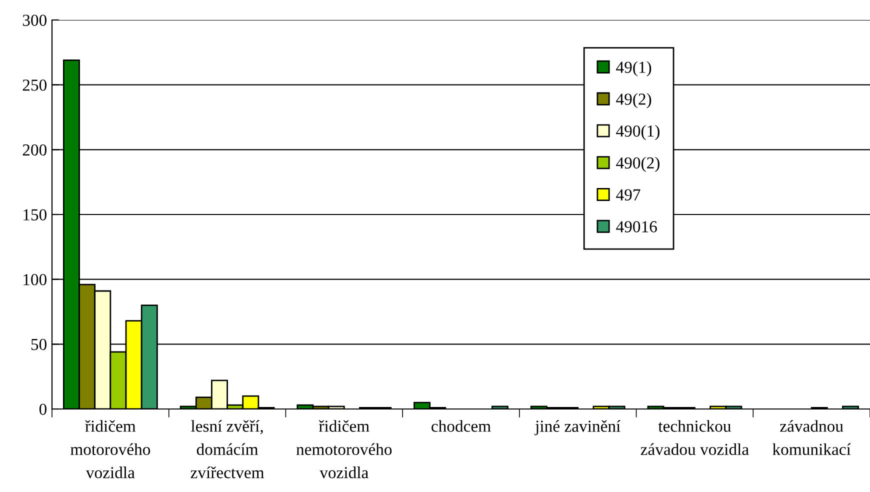 This screenshot has width=870, height=492. I want to click on x-tick-label: řidičem motorového vozidla, so click(110, 449).